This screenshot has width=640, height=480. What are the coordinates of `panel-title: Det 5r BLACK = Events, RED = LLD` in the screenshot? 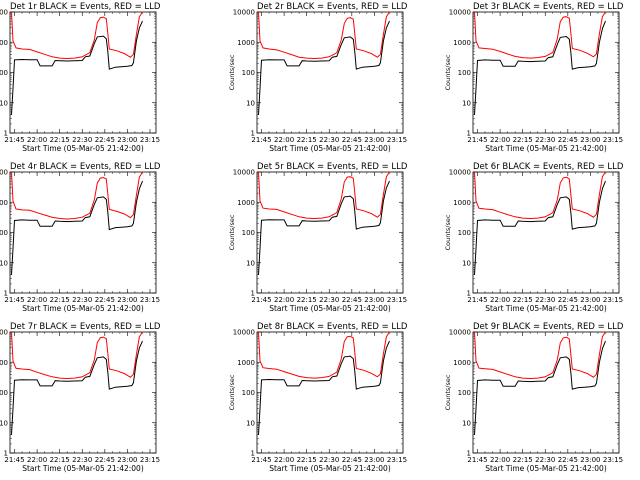 It's located at (332, 167).